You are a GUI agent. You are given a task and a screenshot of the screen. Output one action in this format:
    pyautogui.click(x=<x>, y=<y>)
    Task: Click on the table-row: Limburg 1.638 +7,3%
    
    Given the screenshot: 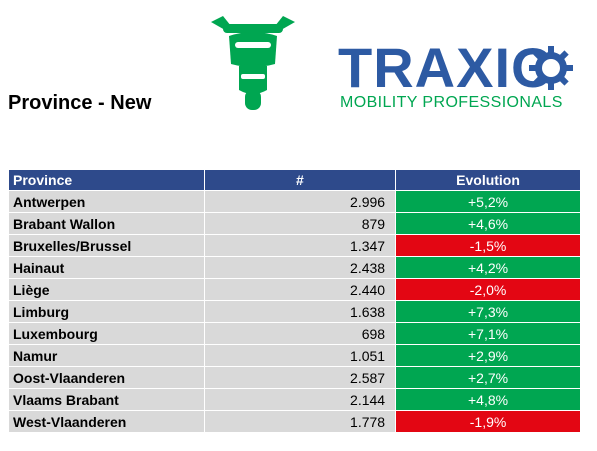 What is the action you would take?
    pyautogui.click(x=294, y=311)
    